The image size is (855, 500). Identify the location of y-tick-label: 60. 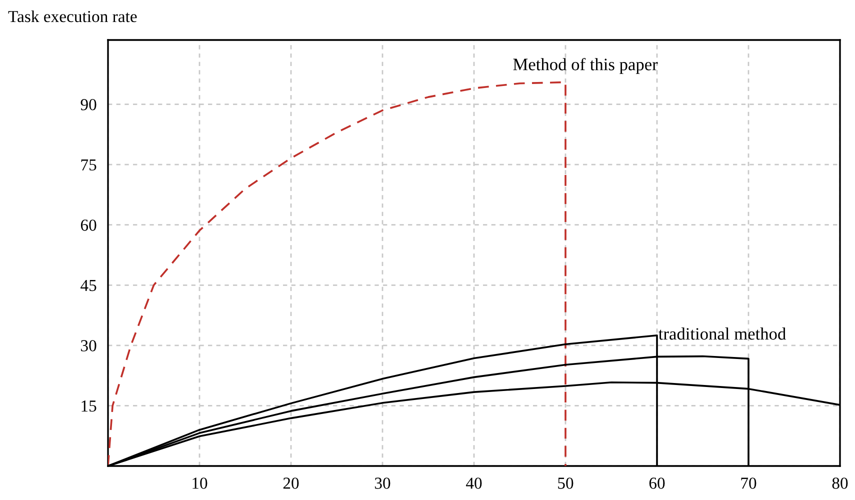
(88, 225).